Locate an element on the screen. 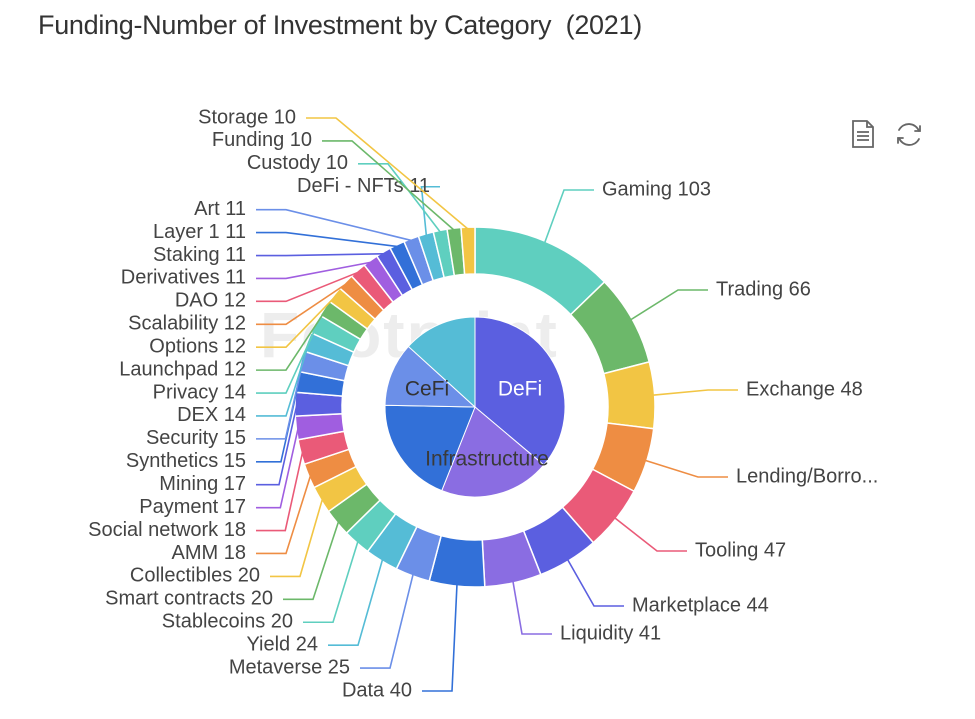  outer-label: Smart contracts 20 is located at coordinates (189, 599).